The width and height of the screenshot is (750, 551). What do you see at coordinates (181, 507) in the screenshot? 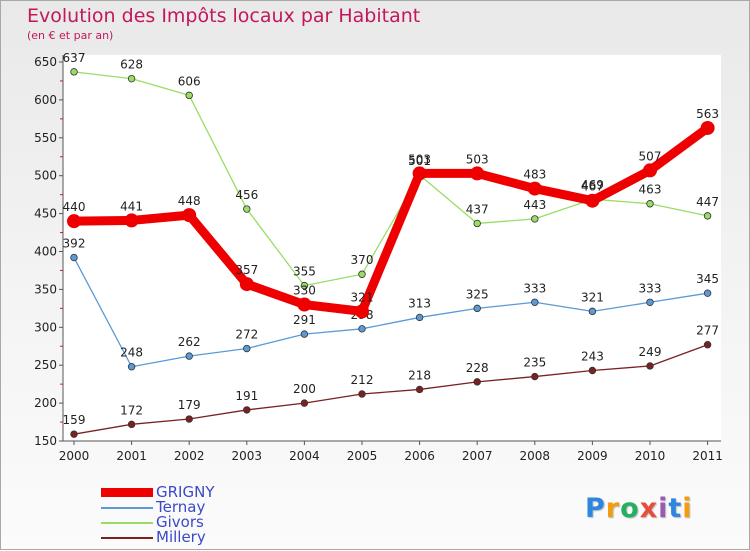
I see `legend-label: Ternay` at bounding box center [181, 507].